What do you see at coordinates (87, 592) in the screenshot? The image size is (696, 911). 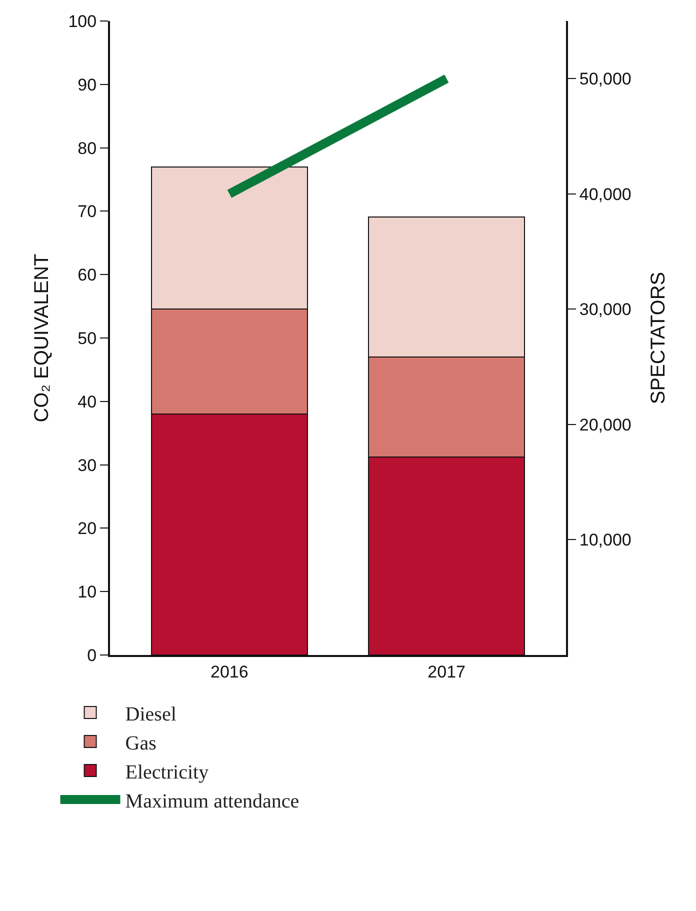 I see `y-tick-label: 10` at bounding box center [87, 592].